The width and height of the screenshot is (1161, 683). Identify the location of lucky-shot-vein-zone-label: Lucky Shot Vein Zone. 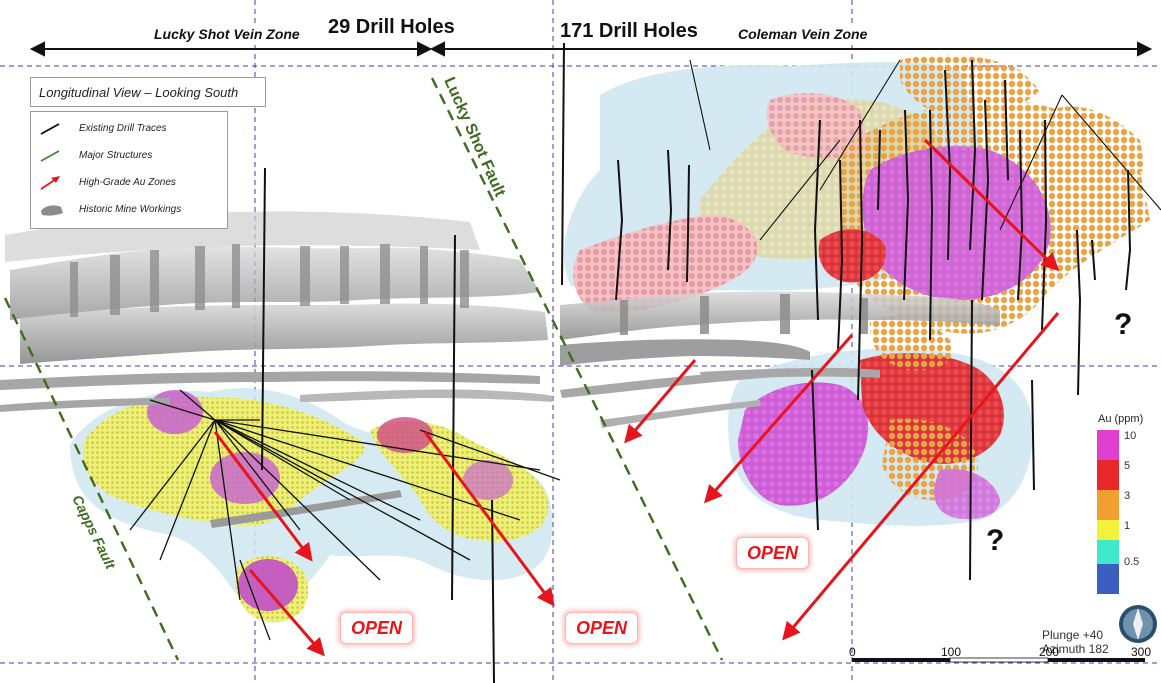
(227, 34).